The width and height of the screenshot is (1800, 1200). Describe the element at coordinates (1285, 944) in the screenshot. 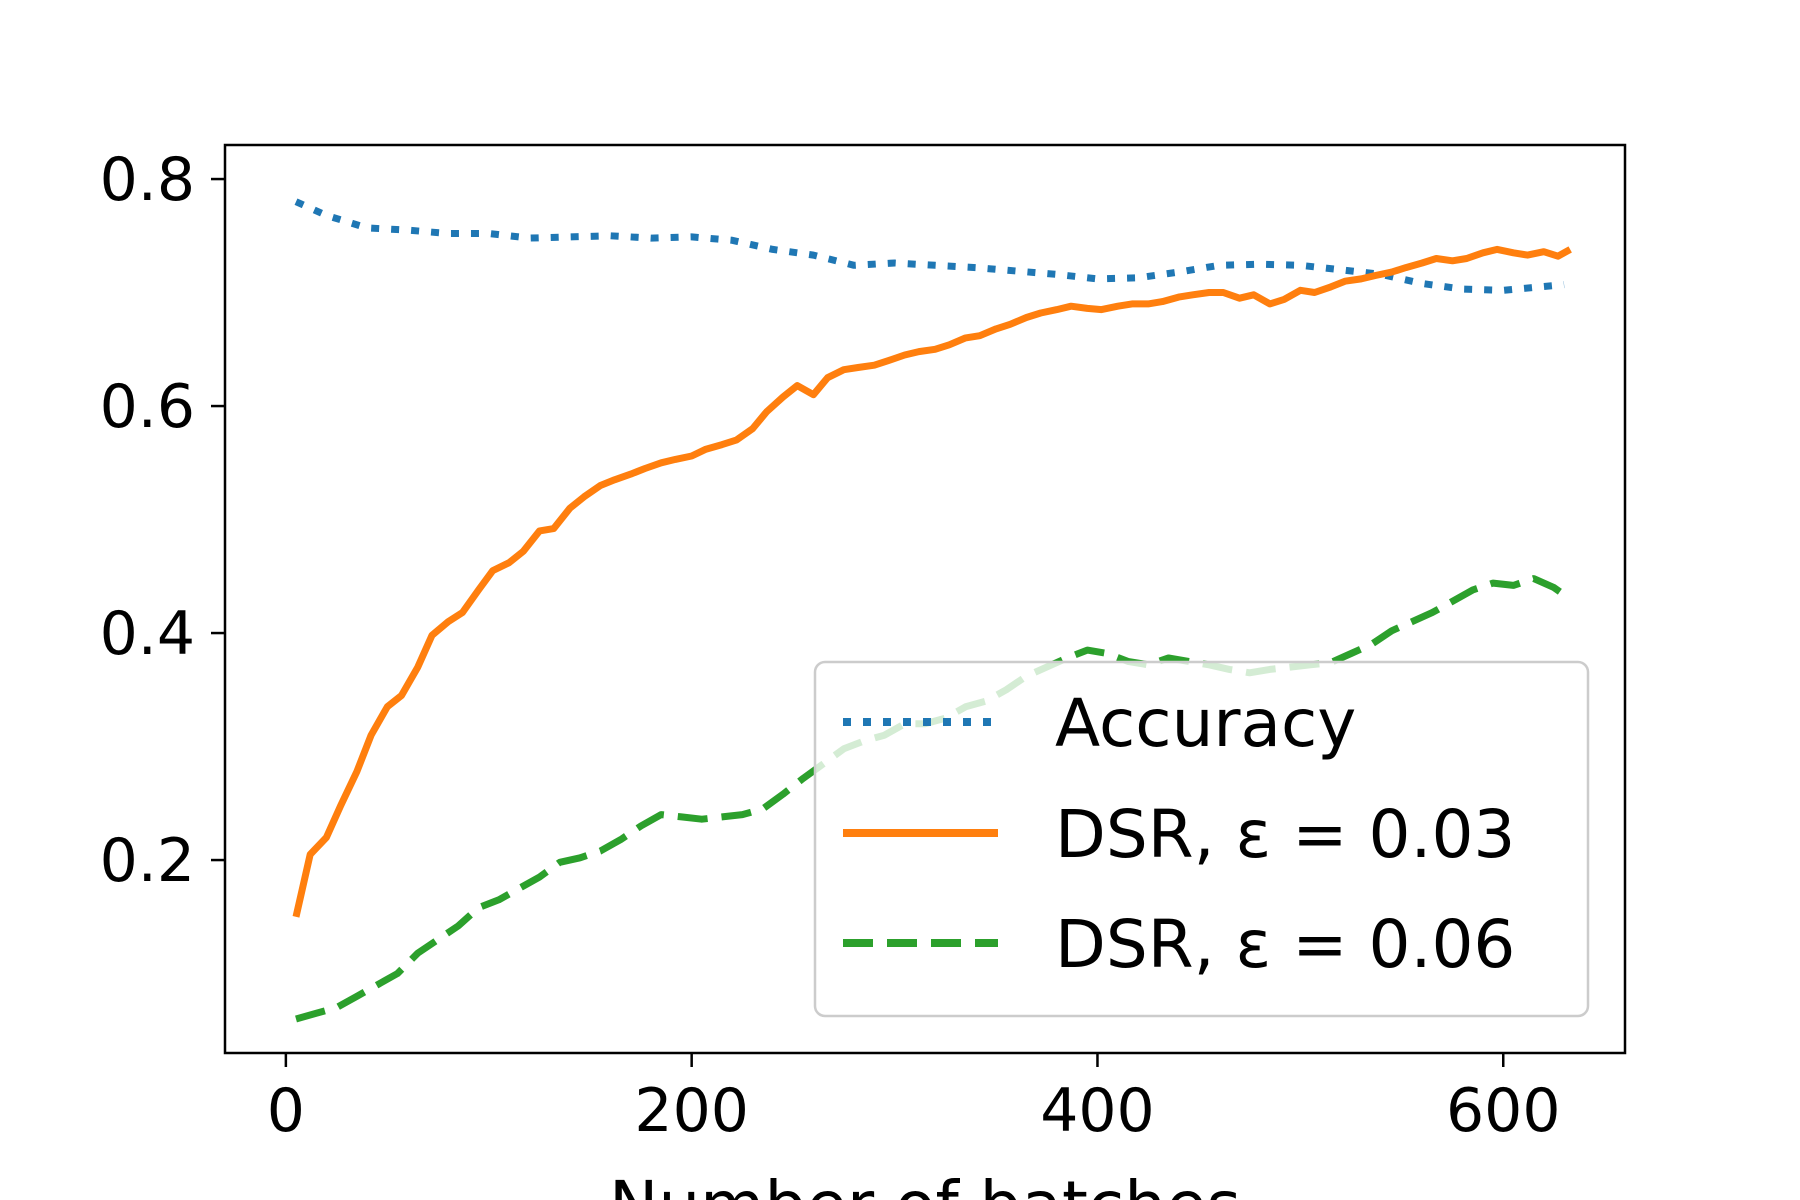

I see `legend-label-dsr-0.06: DSR, ε = 0.06` at that location.